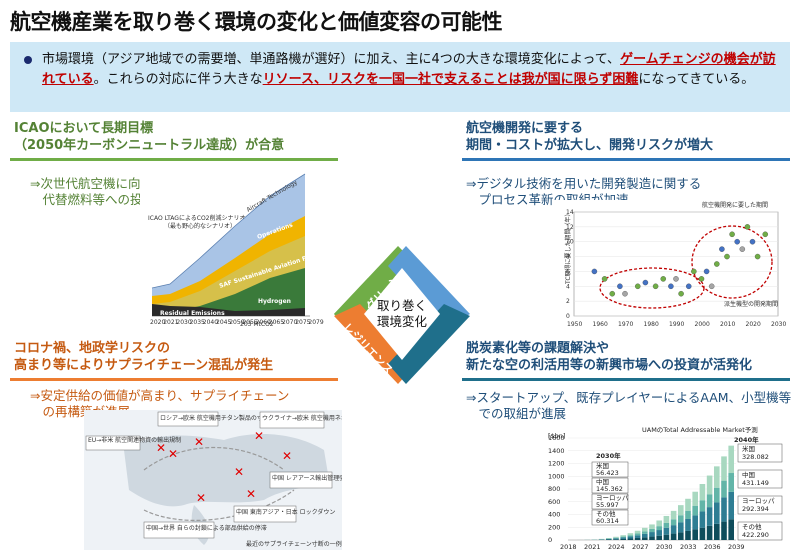 Image resolution: width=800 pixels, height=554 pixels. I want to click on uam-2040-region: ヨーロッパ, so click(758, 501).